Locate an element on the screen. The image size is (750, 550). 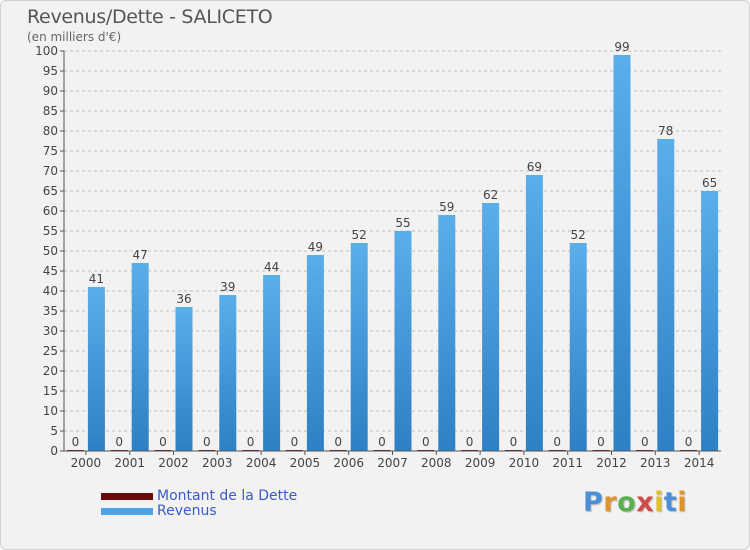
x-tick-label-2012: 2012 is located at coordinates (611, 463).